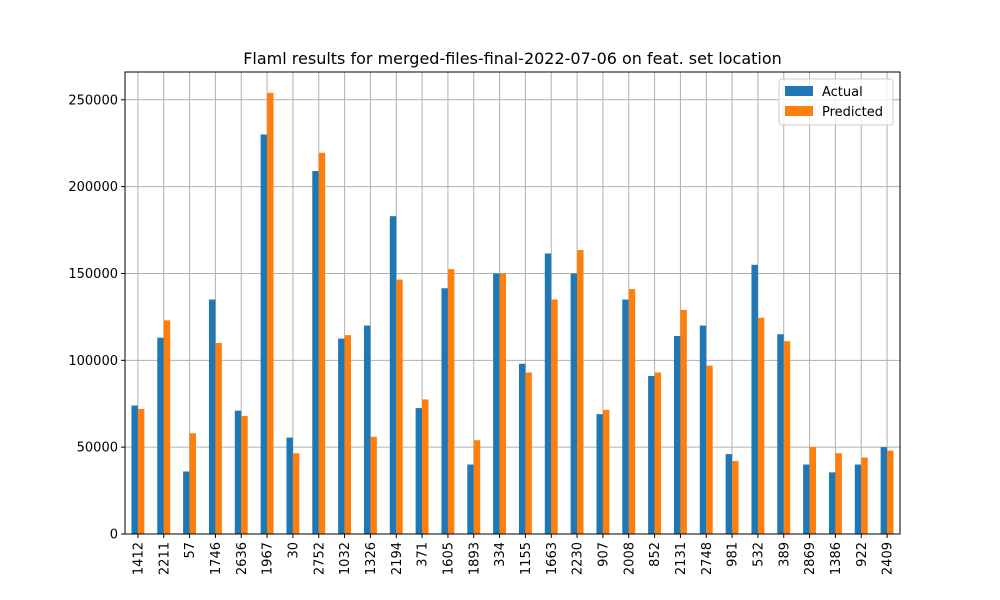 The width and height of the screenshot is (1000, 600). What do you see at coordinates (784, 554) in the screenshot?
I see `x-tick-label: 389` at bounding box center [784, 554].